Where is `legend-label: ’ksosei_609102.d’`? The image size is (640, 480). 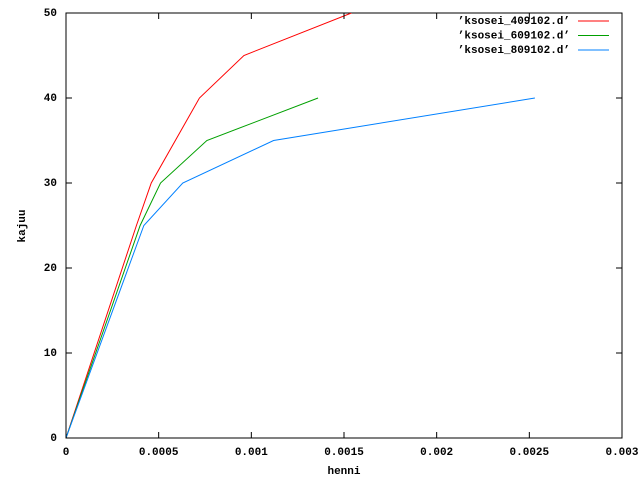
legend-label: ’ksosei_609102.d’ is located at coordinates (514, 36).